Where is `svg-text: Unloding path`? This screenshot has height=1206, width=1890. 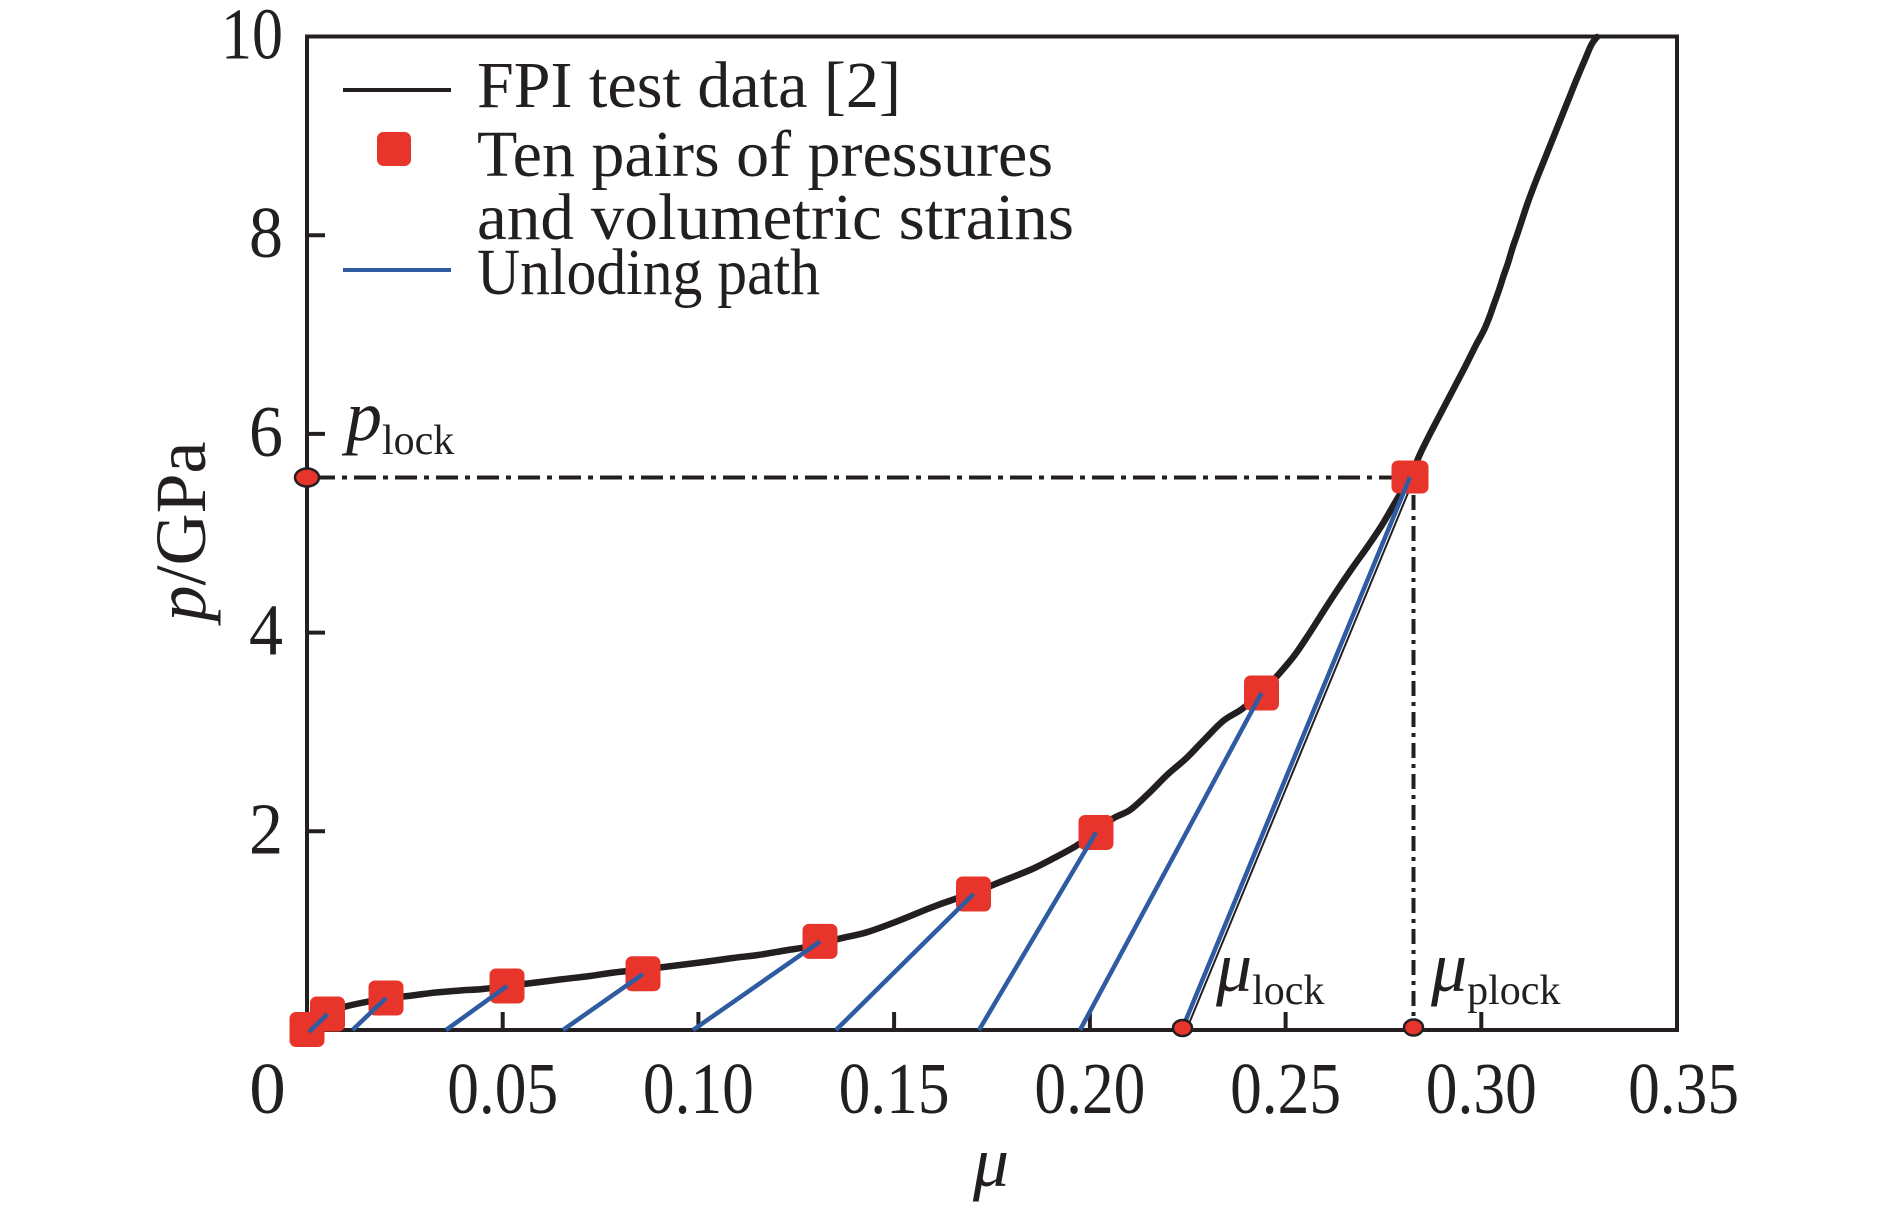 svg-text: Unloding path is located at coordinates (648, 272).